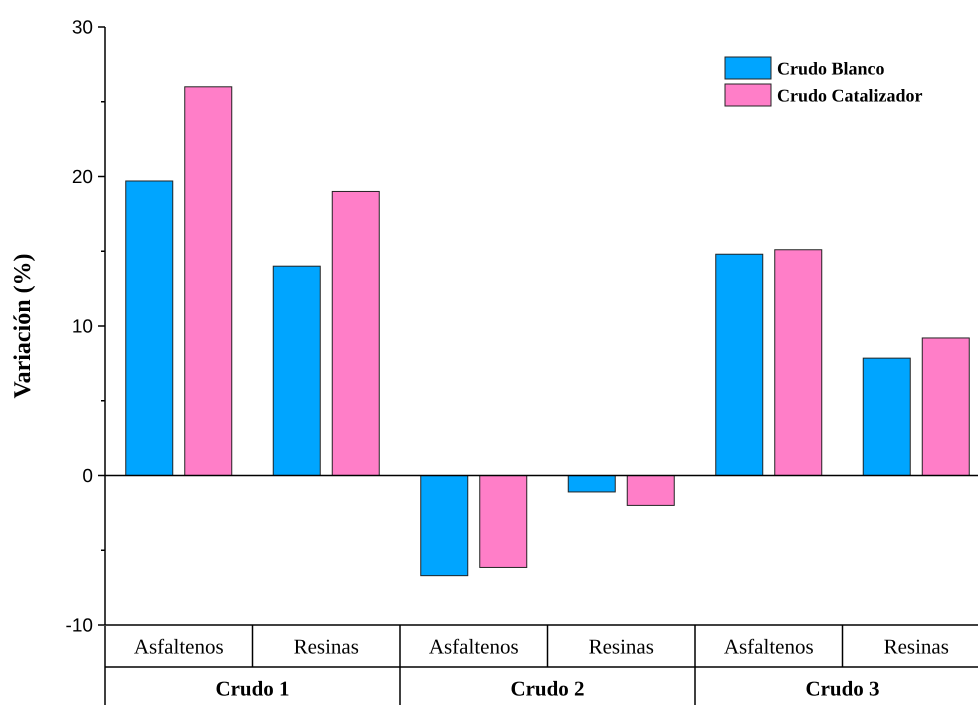 The image size is (978, 705). Describe the element at coordinates (842, 688) in the screenshot. I see `text: Crudo 3` at that location.